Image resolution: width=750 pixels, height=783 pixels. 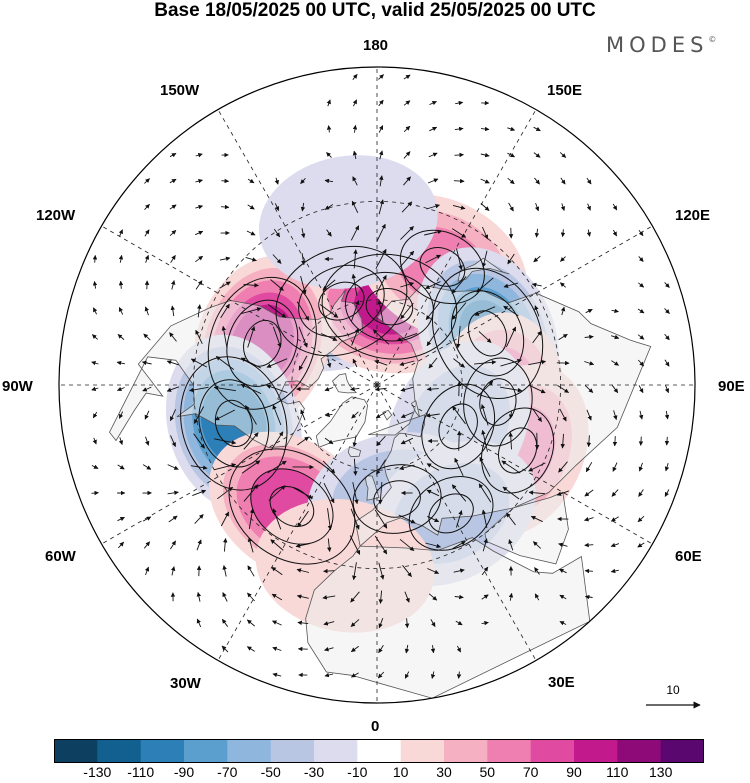 I want to click on anomaly-level, so click(x=348, y=222).